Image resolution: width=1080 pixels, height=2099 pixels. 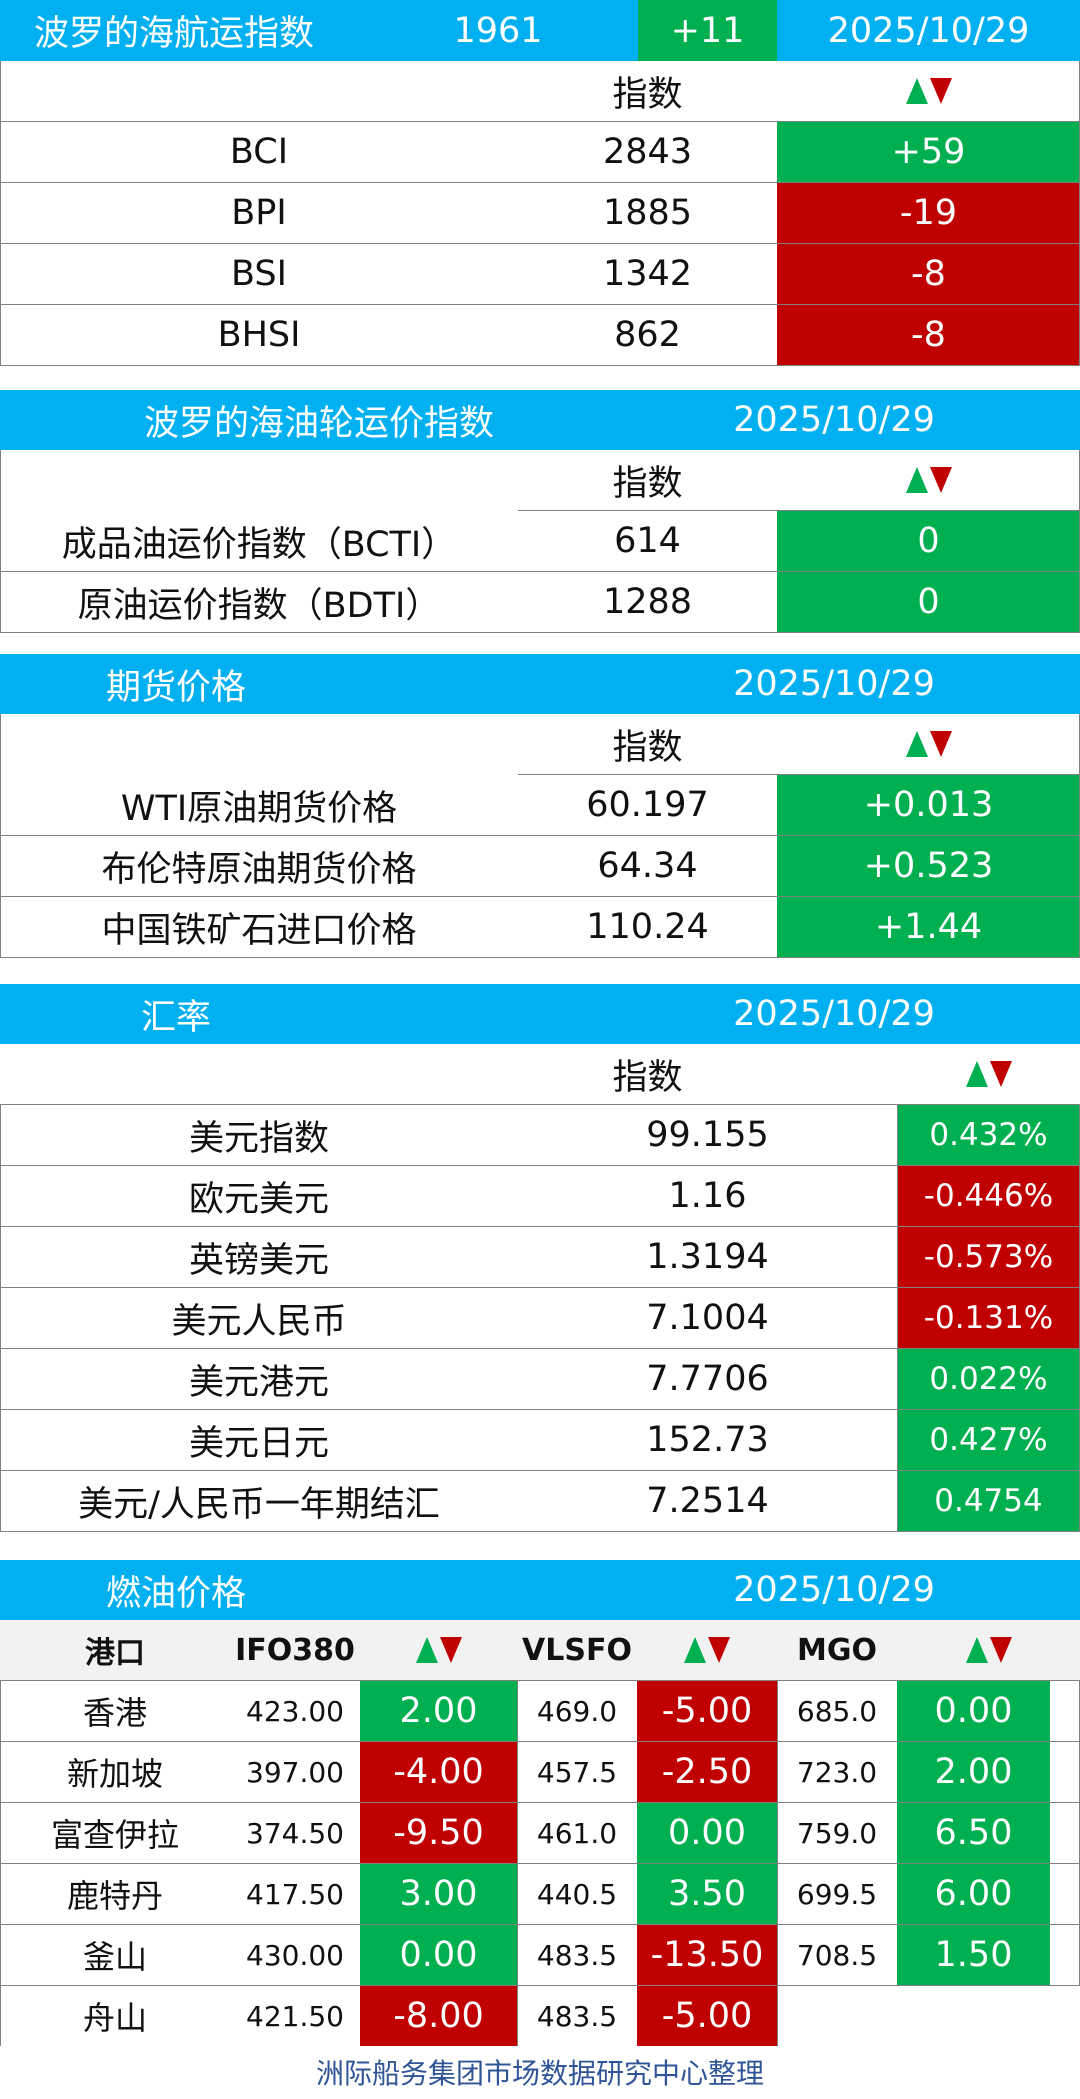 I want to click on mgo-change: 6.50, so click(x=973, y=1833).